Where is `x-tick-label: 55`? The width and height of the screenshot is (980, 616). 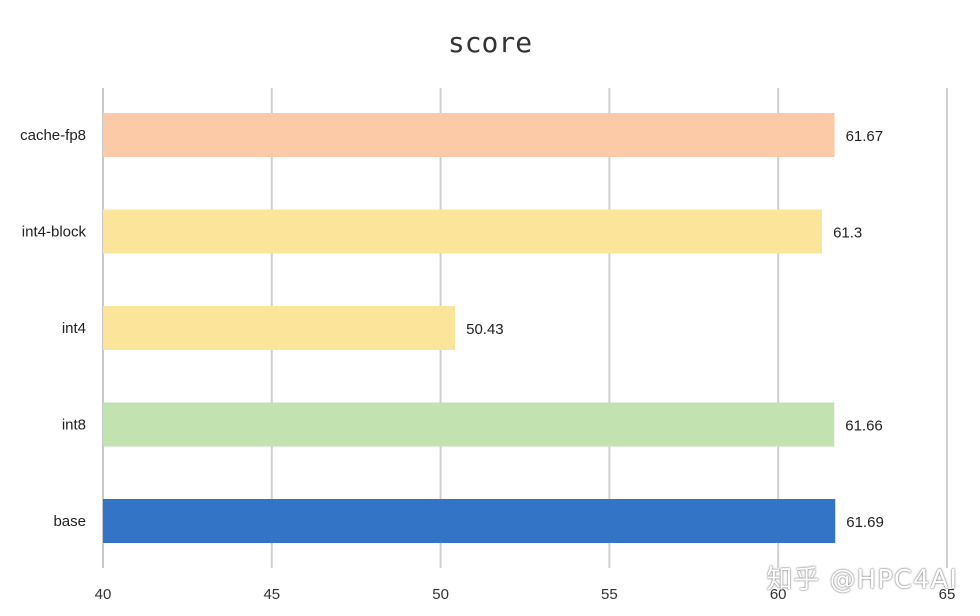
x-tick-label: 55 is located at coordinates (609, 594).